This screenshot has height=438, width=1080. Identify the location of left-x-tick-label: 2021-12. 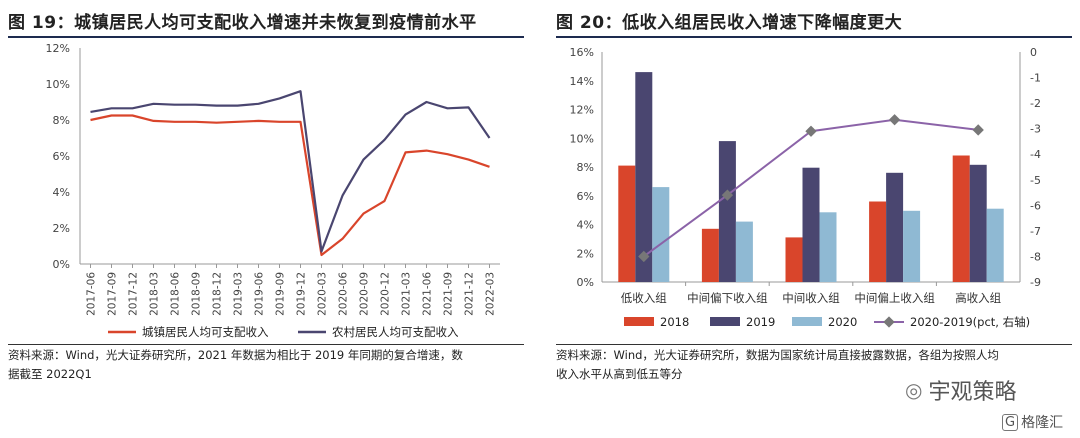
(470, 294).